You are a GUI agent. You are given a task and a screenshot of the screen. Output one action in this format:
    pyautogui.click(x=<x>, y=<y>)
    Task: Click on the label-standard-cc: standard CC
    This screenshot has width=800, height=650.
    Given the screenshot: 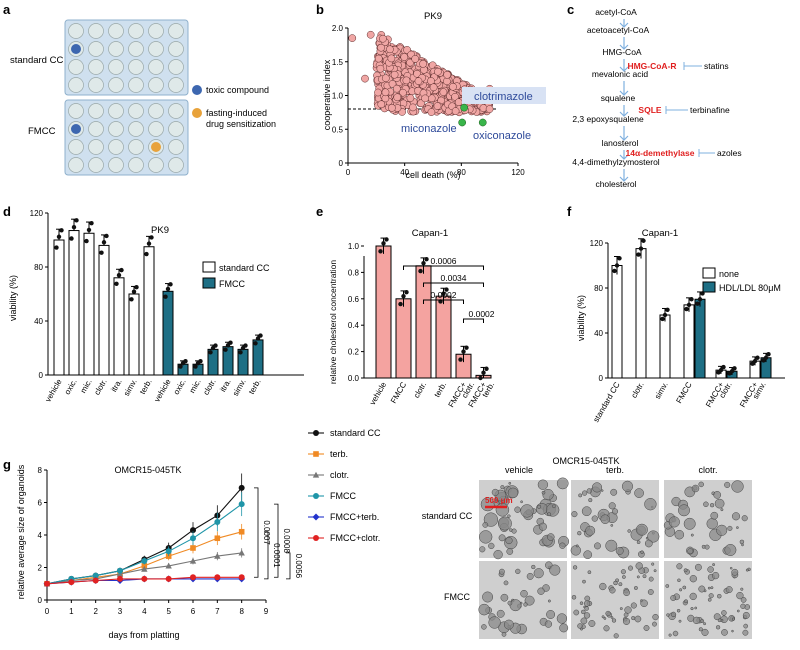 What is the action you would take?
    pyautogui.click(x=36, y=60)
    